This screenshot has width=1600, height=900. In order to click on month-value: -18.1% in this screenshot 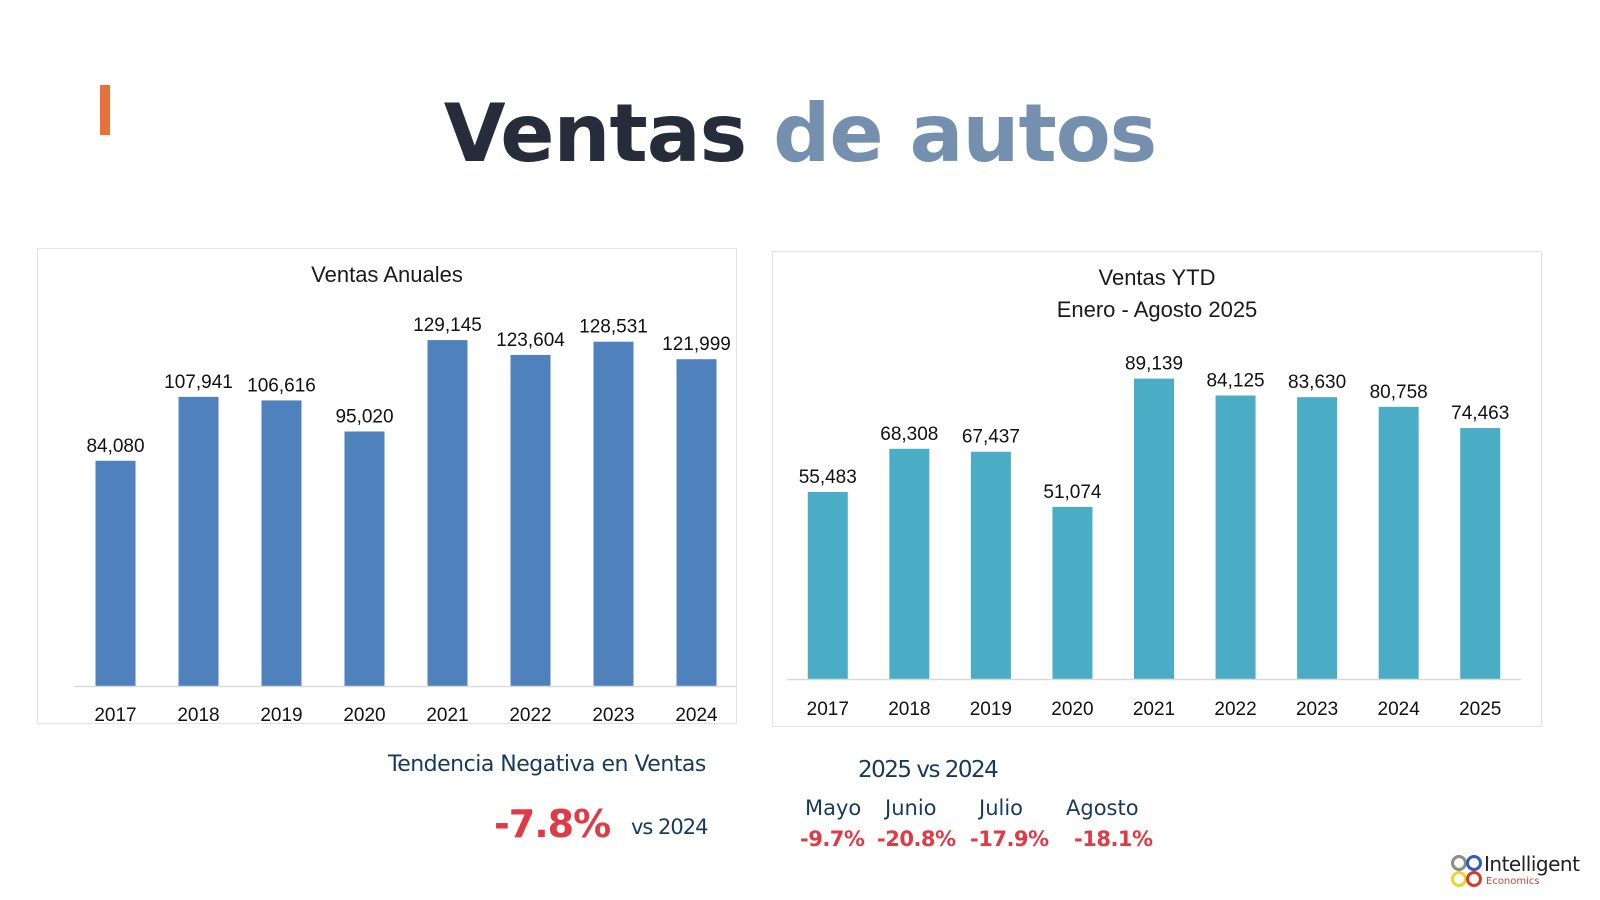, I will do `click(1113, 839)`.